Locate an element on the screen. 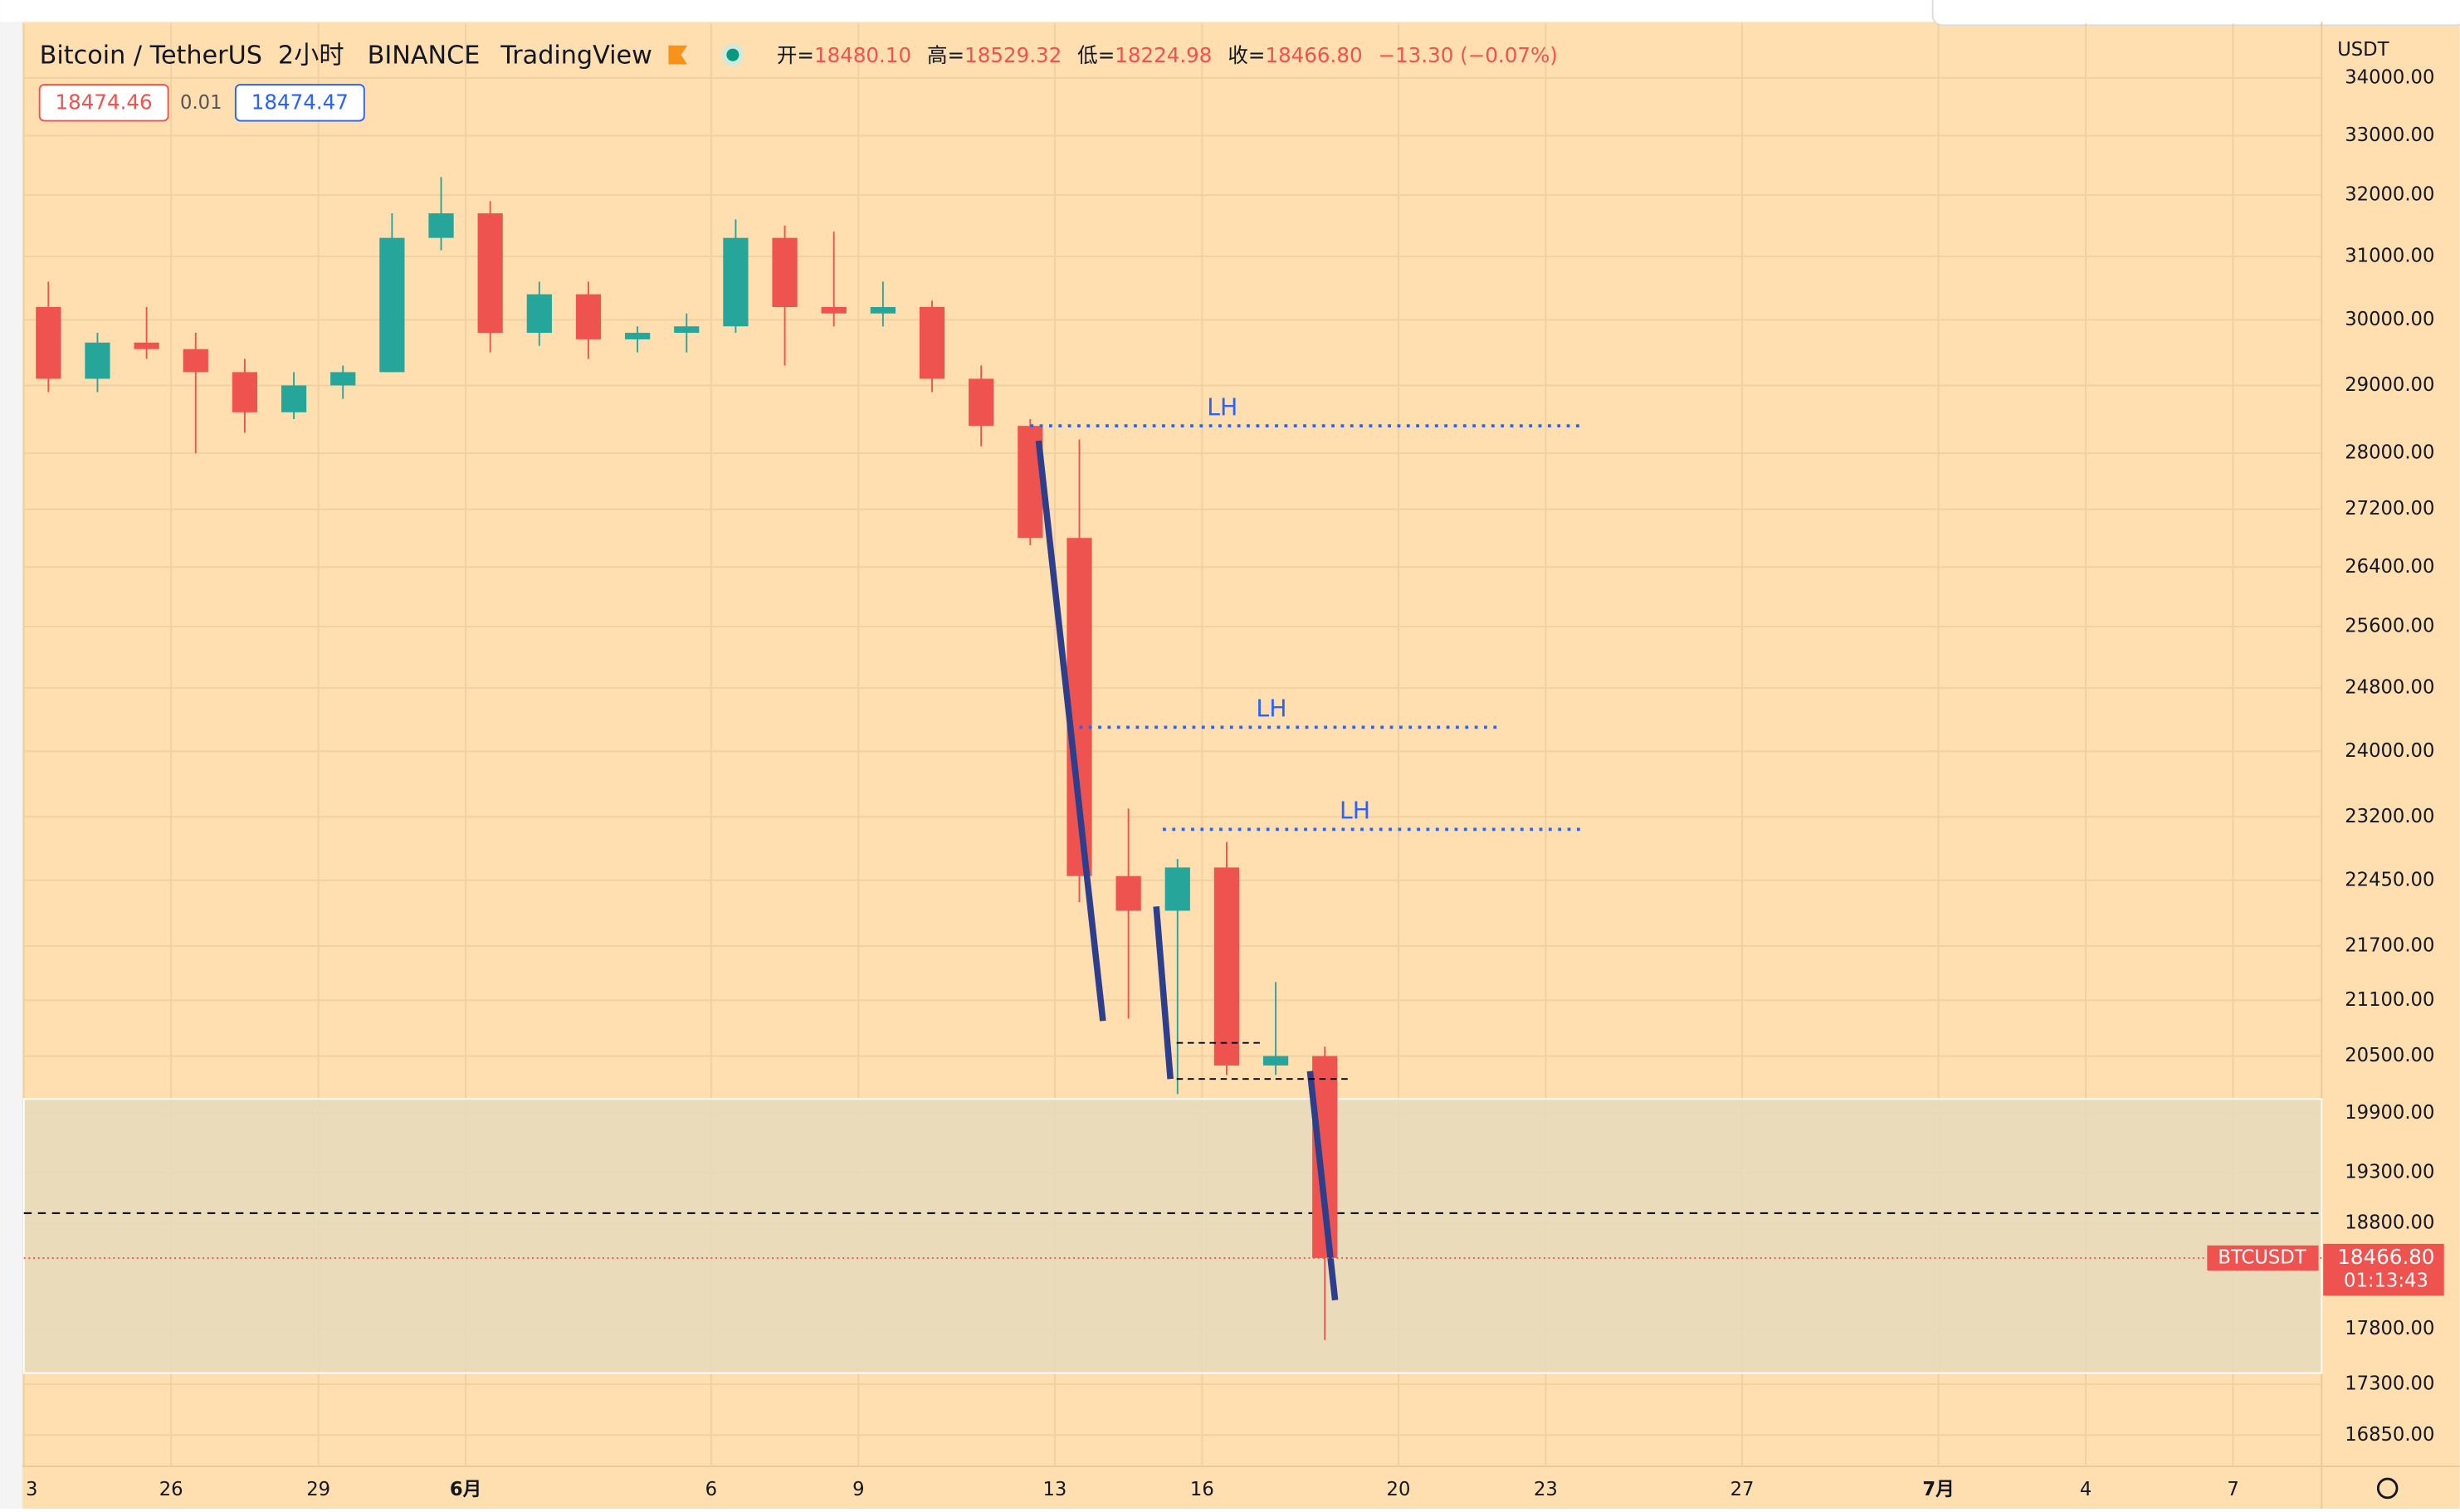 The height and width of the screenshot is (1512, 2460). bid: 18474.46 is located at coordinates (104, 102).